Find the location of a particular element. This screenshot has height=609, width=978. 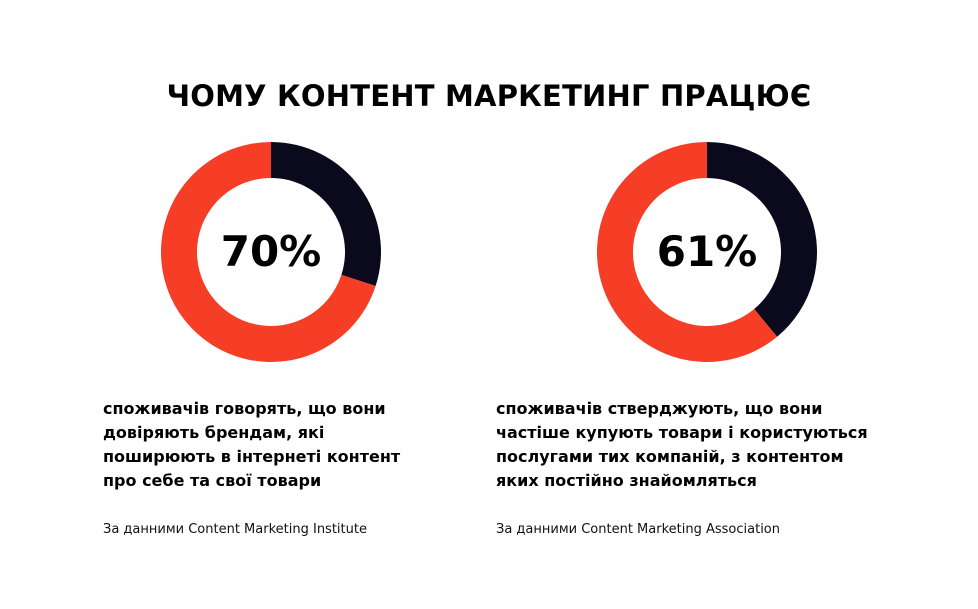

description-line: послугами тих компаній, з контентом is located at coordinates (670, 456).